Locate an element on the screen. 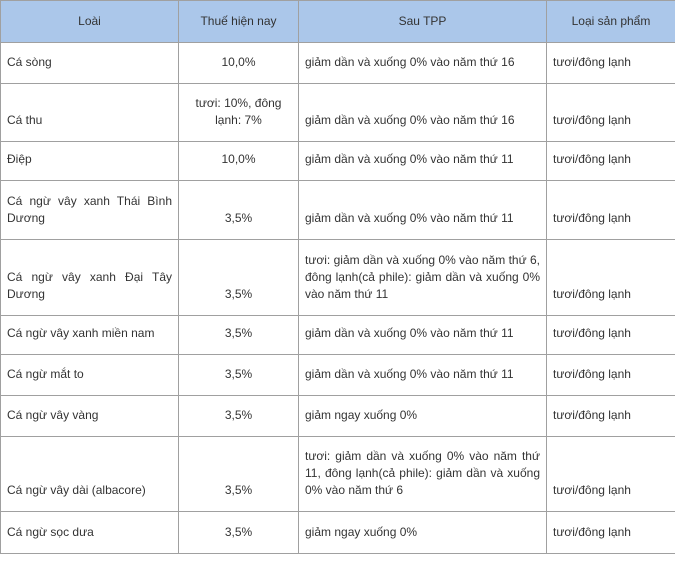  header-cell: Sau TPP is located at coordinates (422, 21).